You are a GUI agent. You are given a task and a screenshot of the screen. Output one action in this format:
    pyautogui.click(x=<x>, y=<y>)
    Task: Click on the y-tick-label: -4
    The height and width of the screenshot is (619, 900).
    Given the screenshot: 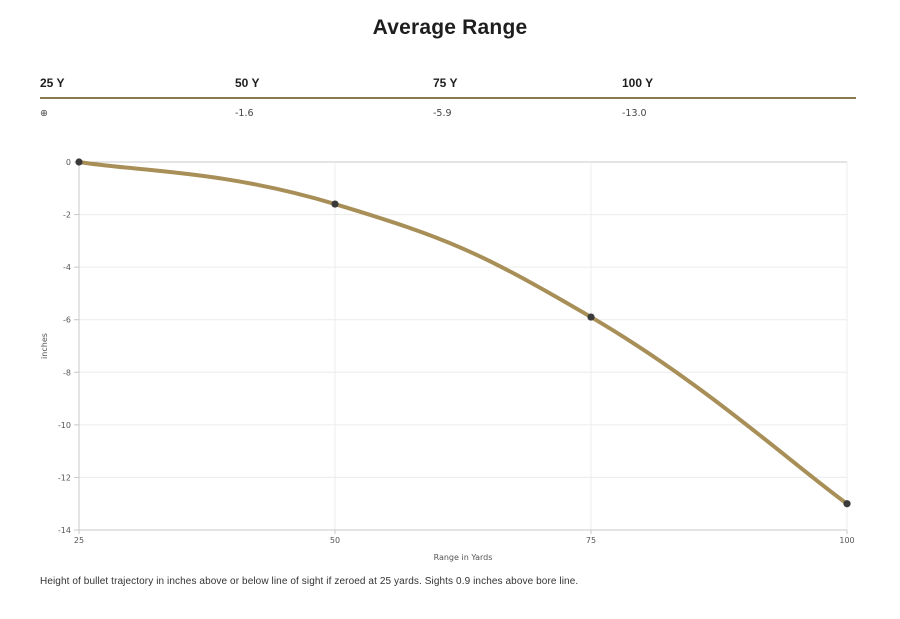 What is the action you would take?
    pyautogui.click(x=67, y=267)
    